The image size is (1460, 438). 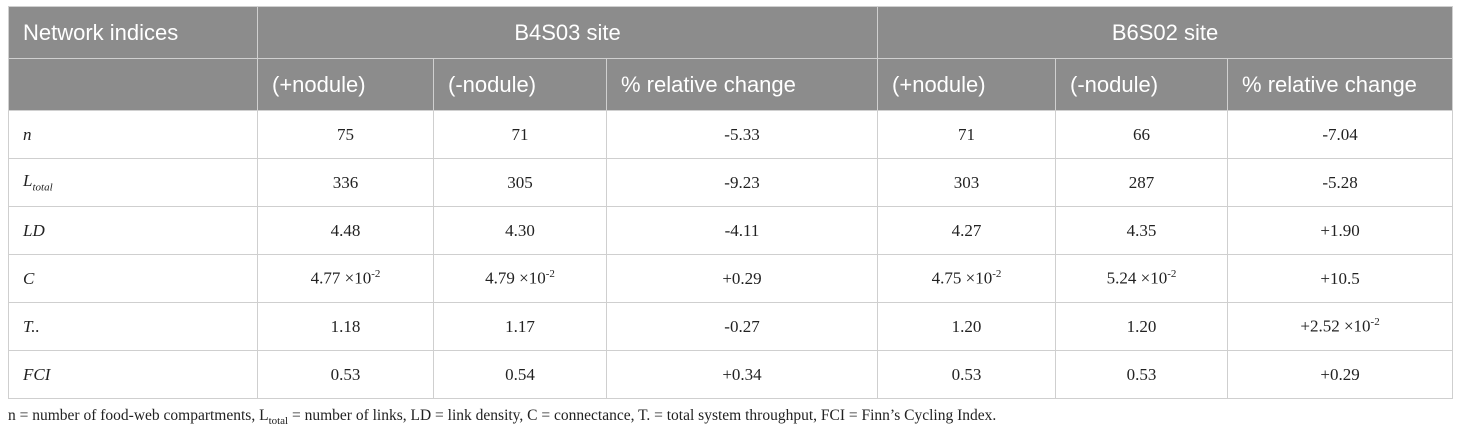 I want to click on cell: 75, so click(x=345, y=134).